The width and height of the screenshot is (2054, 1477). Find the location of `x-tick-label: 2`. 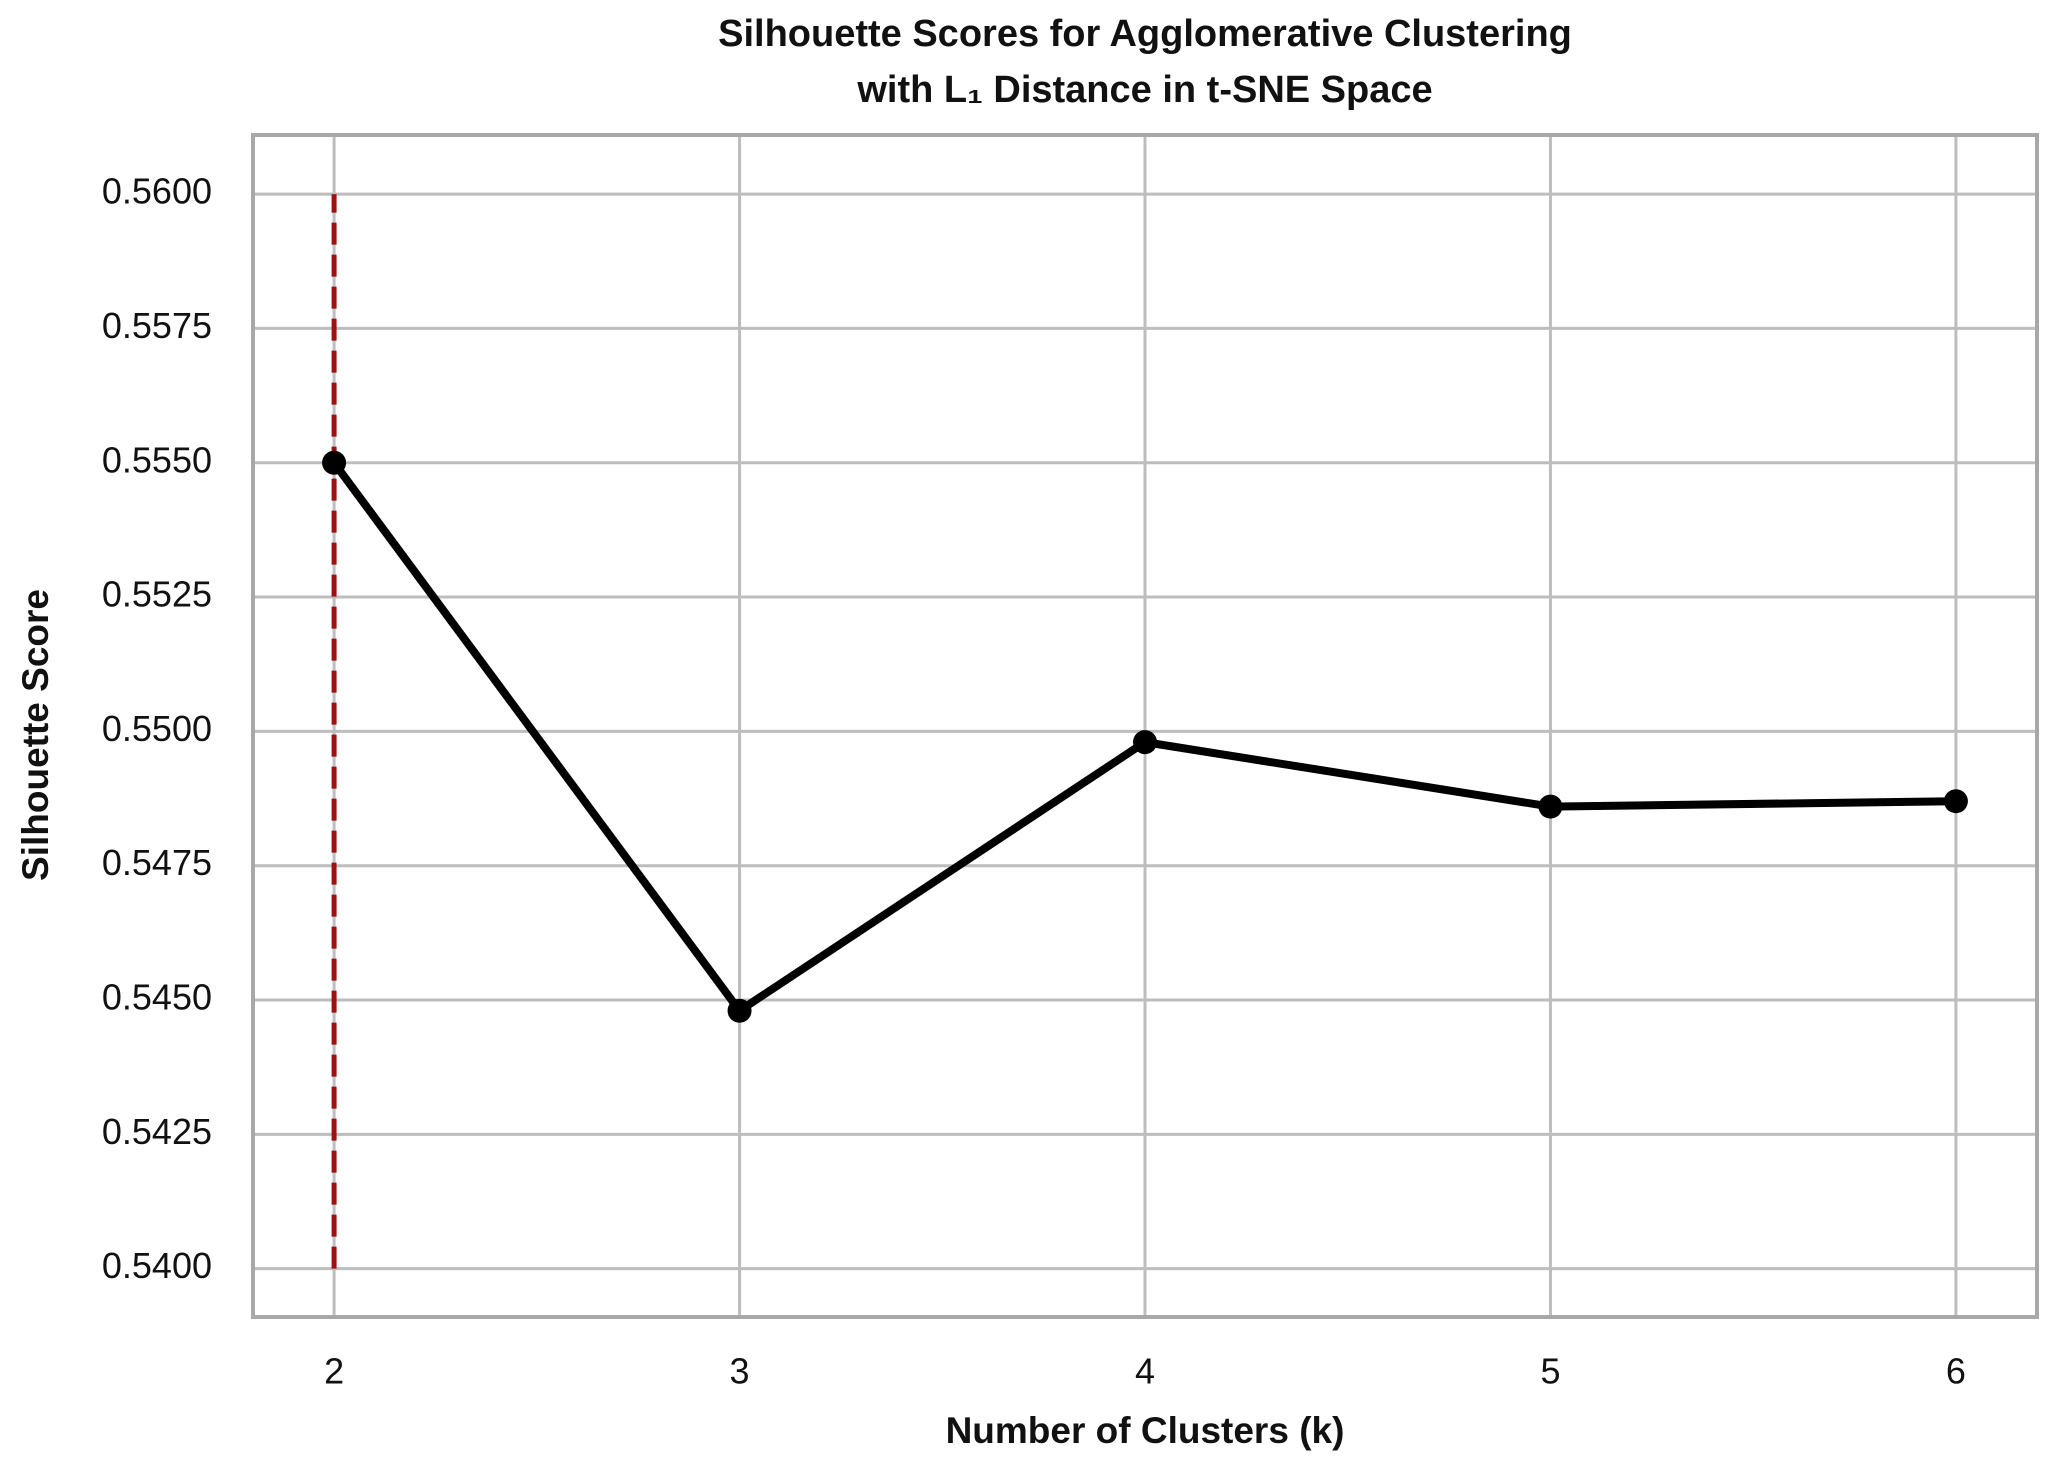

x-tick-label: 2 is located at coordinates (334, 1371).